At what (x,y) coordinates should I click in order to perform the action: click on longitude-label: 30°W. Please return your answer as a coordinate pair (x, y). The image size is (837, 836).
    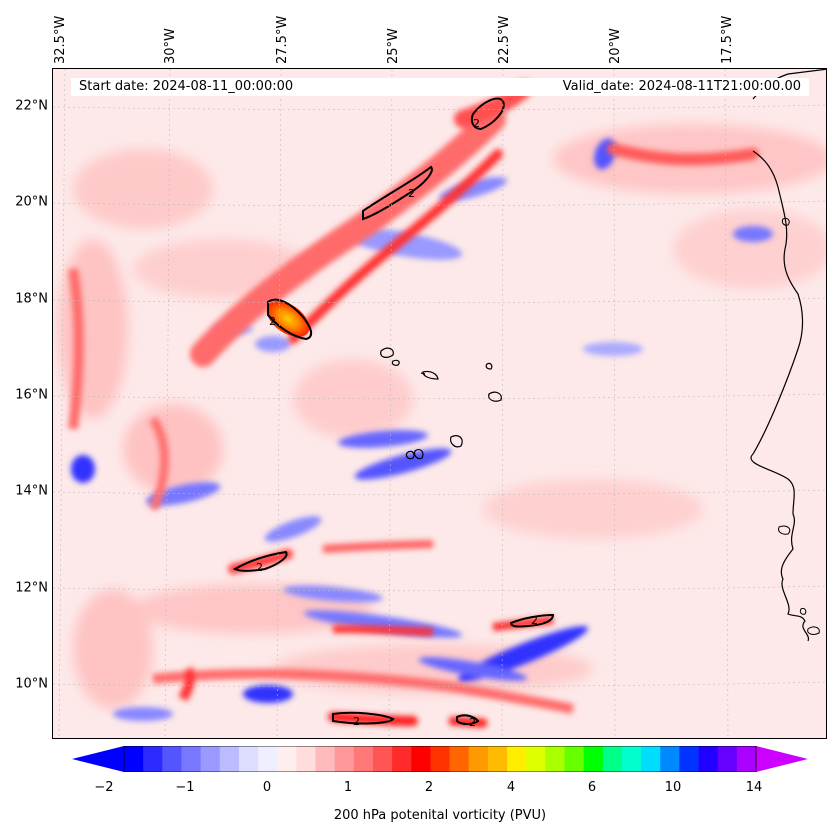
    Looking at the image, I should click on (170, 46).